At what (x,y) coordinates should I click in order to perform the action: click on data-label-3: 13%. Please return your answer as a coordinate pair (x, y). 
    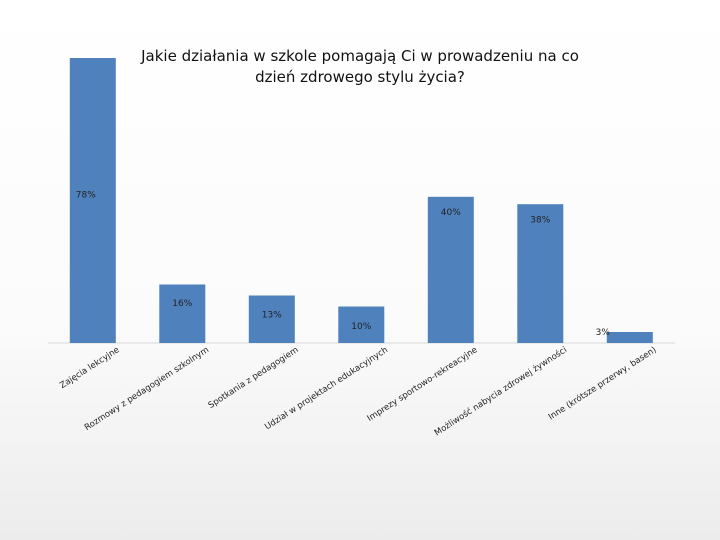
    Looking at the image, I should click on (272, 316).